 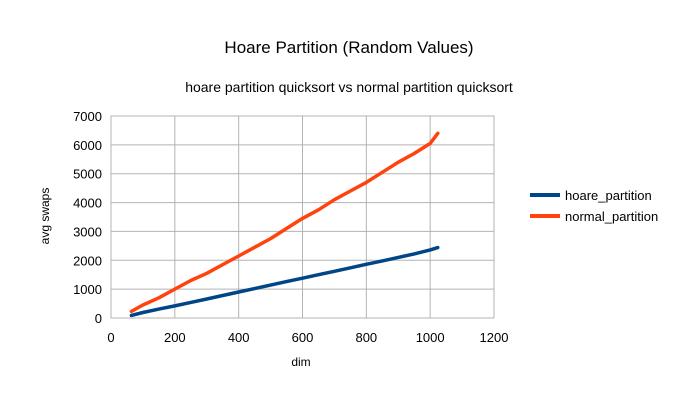 I want to click on chart-title: Hoare Partition (Random Values), so click(x=348, y=47).